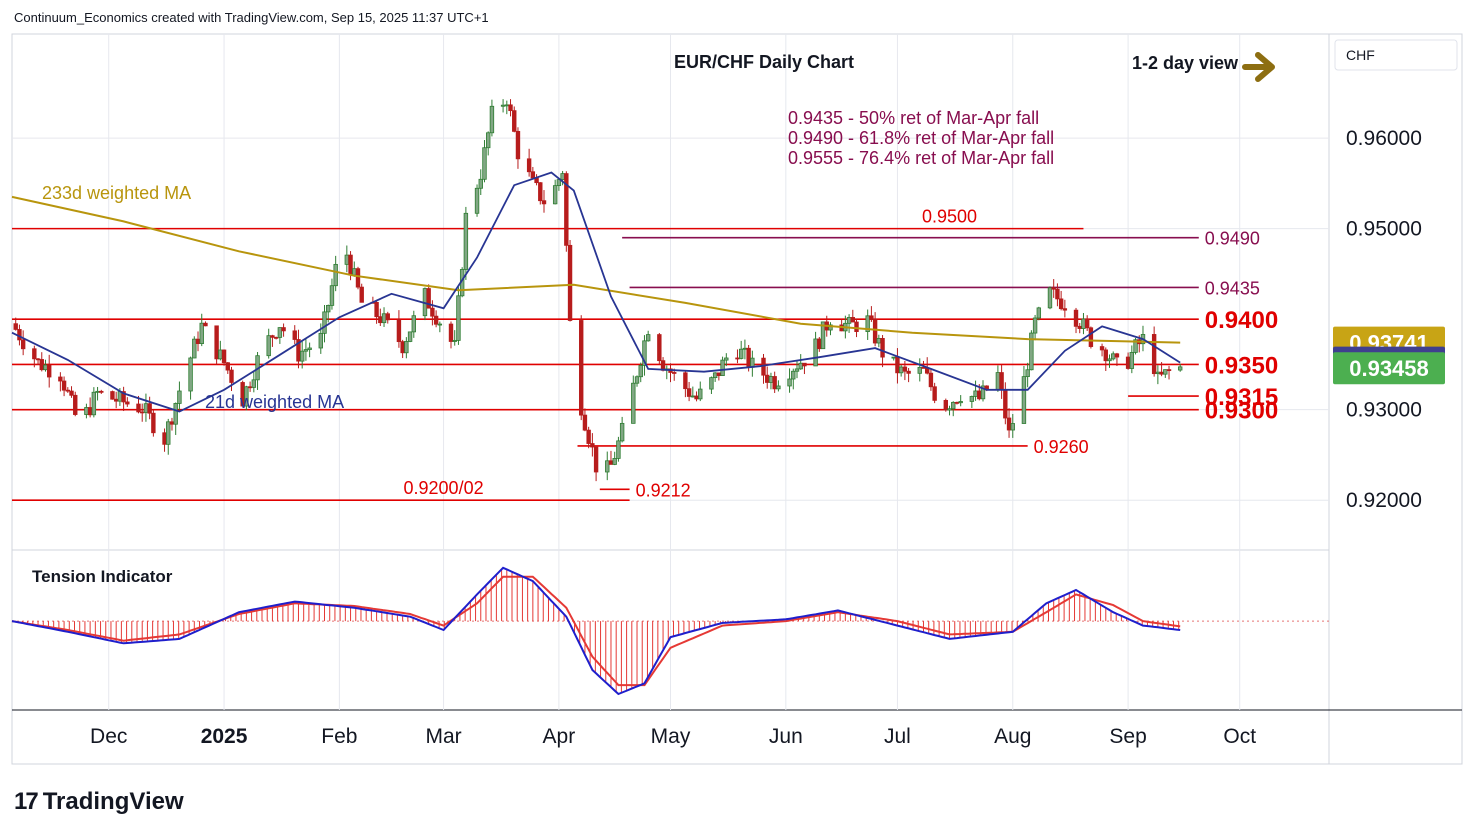 The width and height of the screenshot is (1474, 840). Describe the element at coordinates (274, 402) in the screenshot. I see `ma21-label: 21d weighted MA` at that location.